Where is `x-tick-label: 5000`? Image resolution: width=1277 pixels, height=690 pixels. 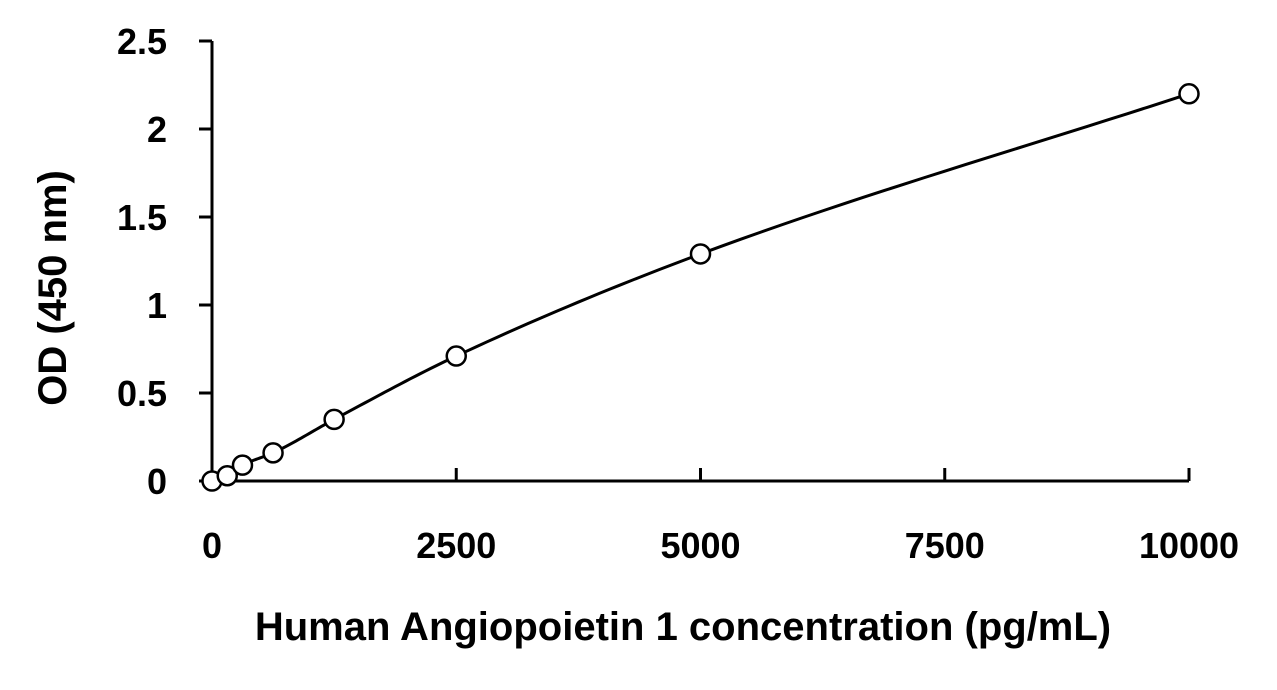 x-tick-label: 5000 is located at coordinates (700, 545).